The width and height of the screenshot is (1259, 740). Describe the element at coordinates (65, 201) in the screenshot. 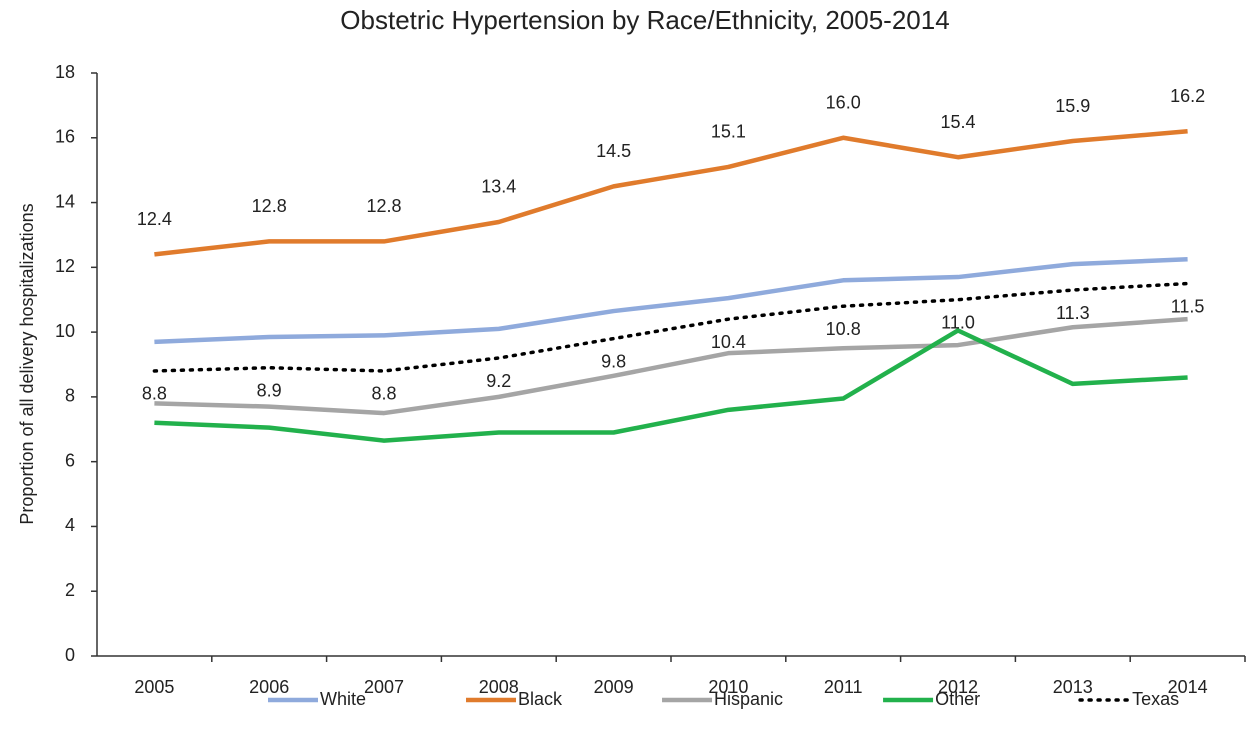

I see `y-tick-label: 14` at that location.